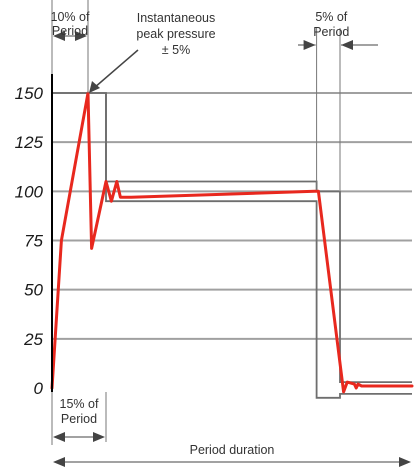 This screenshot has width=414, height=468. Describe the element at coordinates (175, 34) in the screenshot. I see `peak-label-line2: peak pressure` at that location.